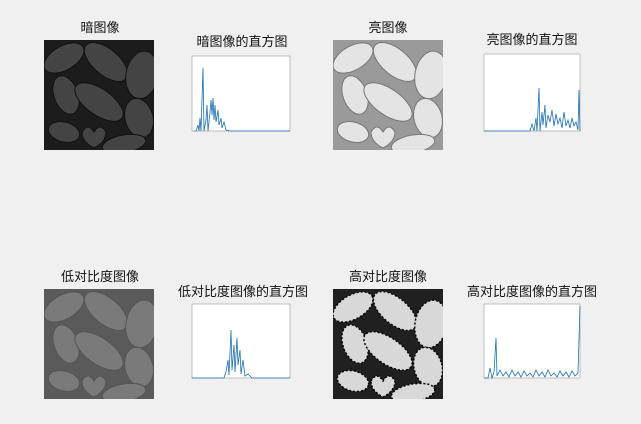 The image size is (641, 424). I want to click on image-title: 高对比度图像, so click(388, 277).